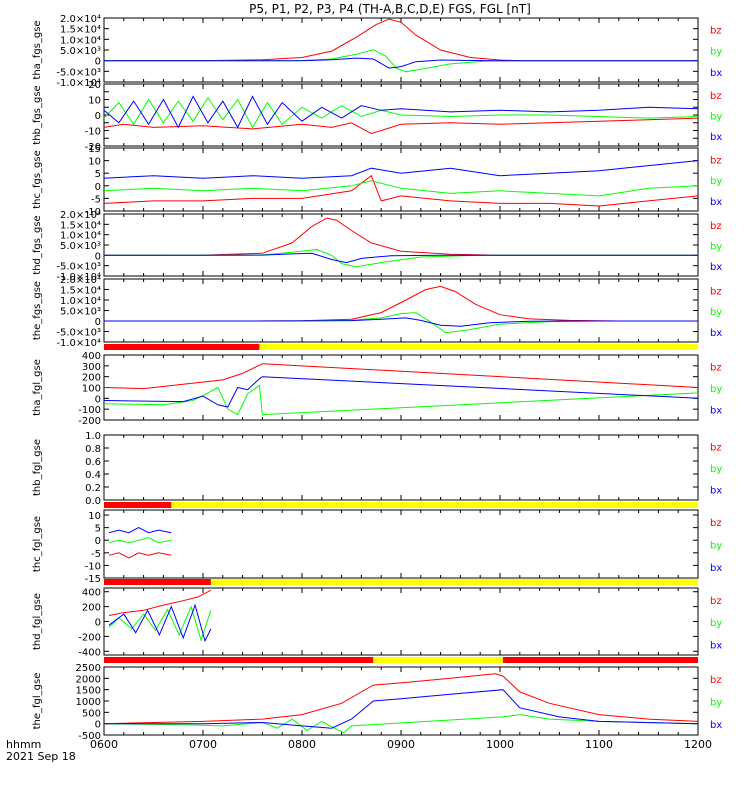 The height and width of the screenshot is (800, 750). Describe the element at coordinates (37, 310) in the screenshot. I see `y-axis-label: the_fgs_gse` at that location.